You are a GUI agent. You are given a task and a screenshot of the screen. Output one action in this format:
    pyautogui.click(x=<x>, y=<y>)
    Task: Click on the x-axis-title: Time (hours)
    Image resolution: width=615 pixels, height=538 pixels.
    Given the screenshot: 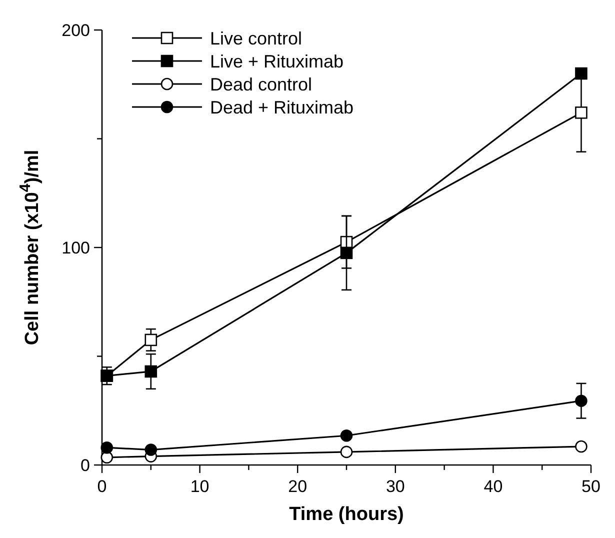 What is the action you would take?
    pyautogui.click(x=346, y=514)
    